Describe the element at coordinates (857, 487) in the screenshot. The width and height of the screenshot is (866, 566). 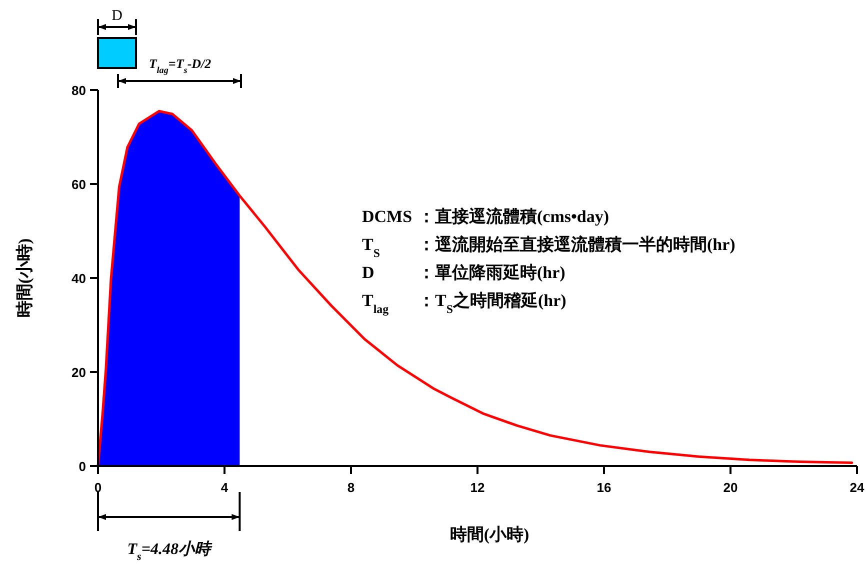
I see `x-tick-label: 24` at that location.